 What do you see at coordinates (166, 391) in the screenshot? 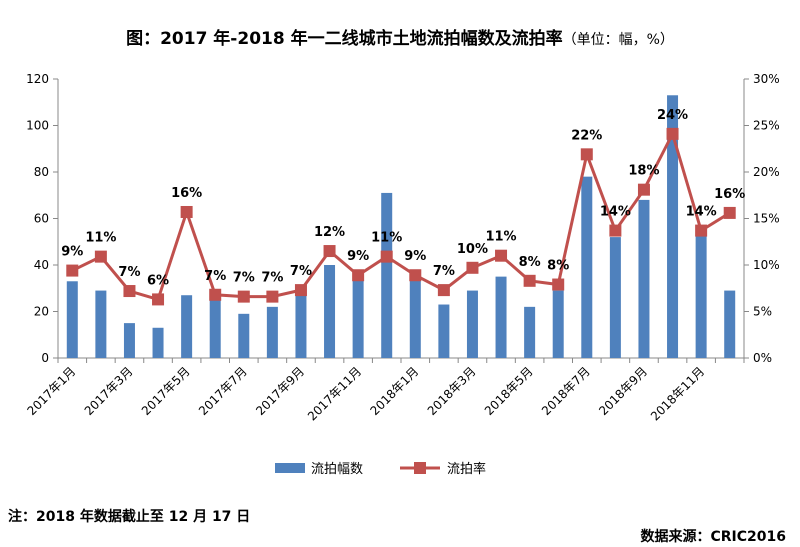
I see `x-tick-label: 2017年5月` at bounding box center [166, 391].